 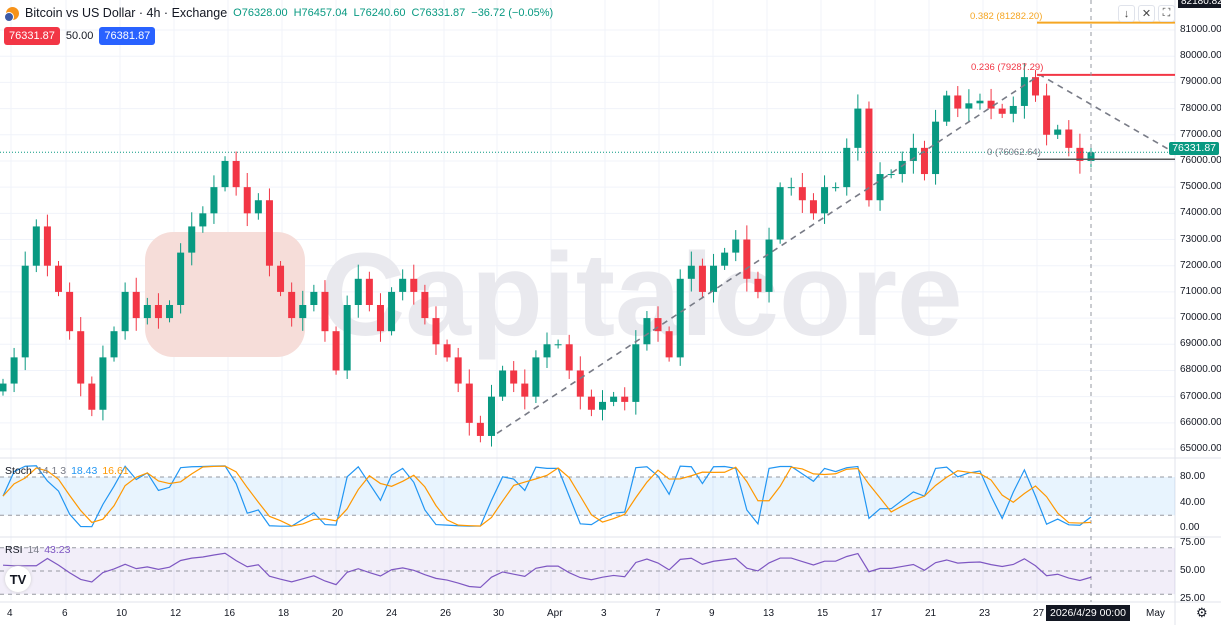 I want to click on fullscreen-icon: ⛶, so click(x=1166, y=13).